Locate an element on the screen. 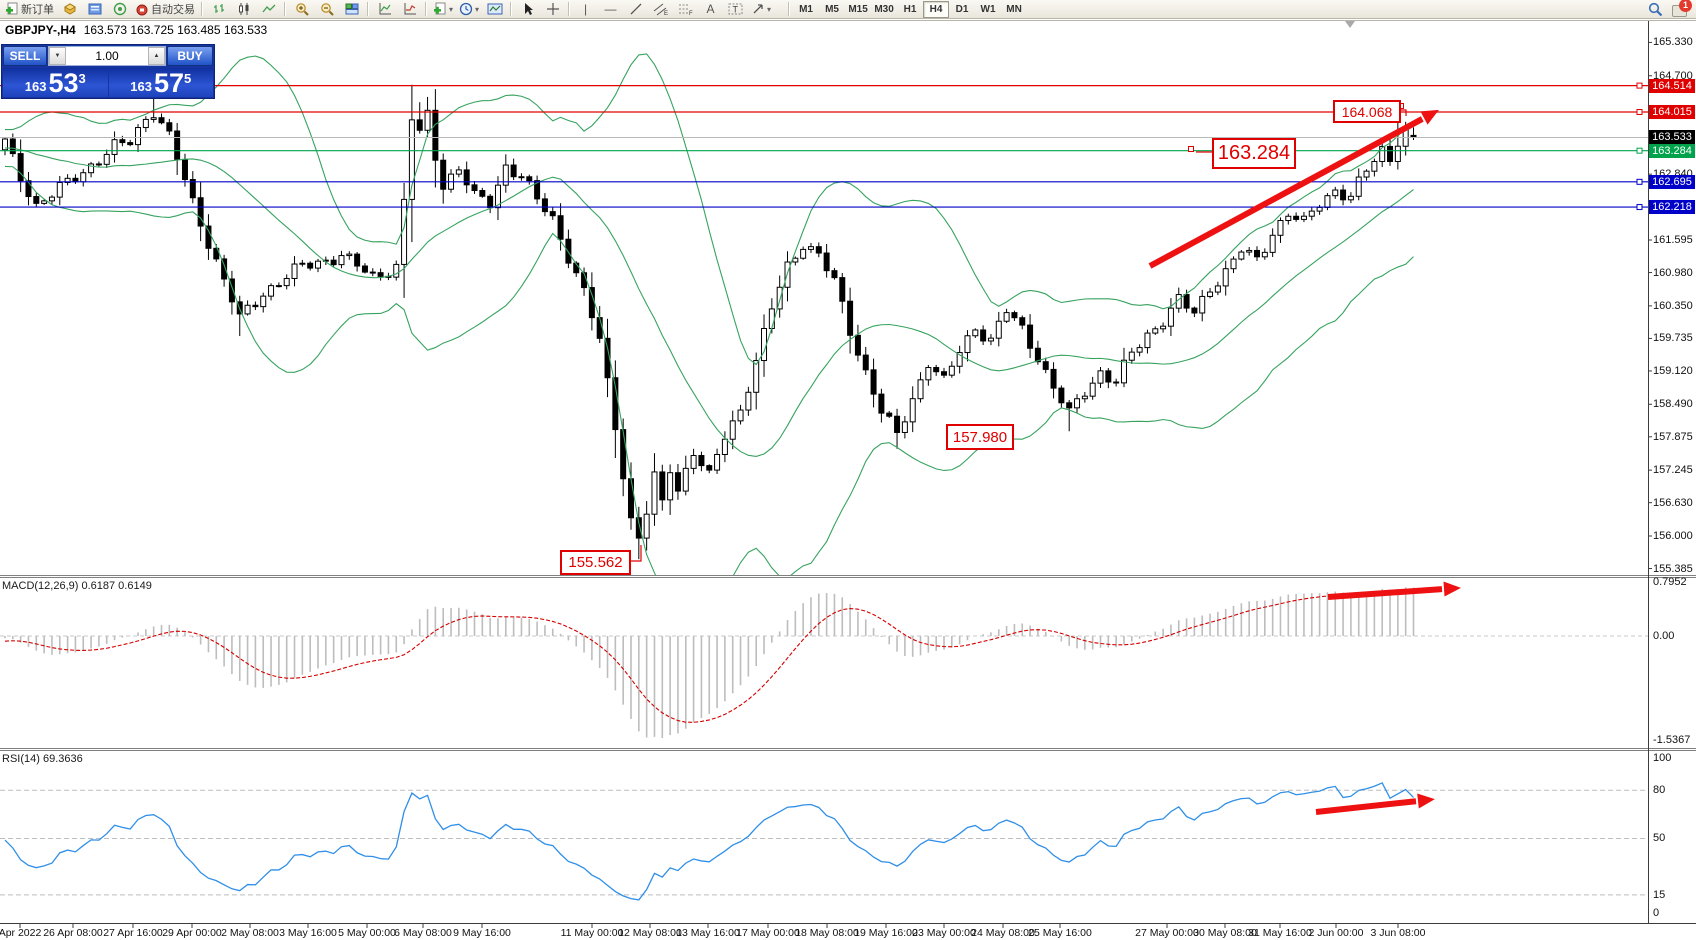  bar-chart-type-button is located at coordinates (218, 9).